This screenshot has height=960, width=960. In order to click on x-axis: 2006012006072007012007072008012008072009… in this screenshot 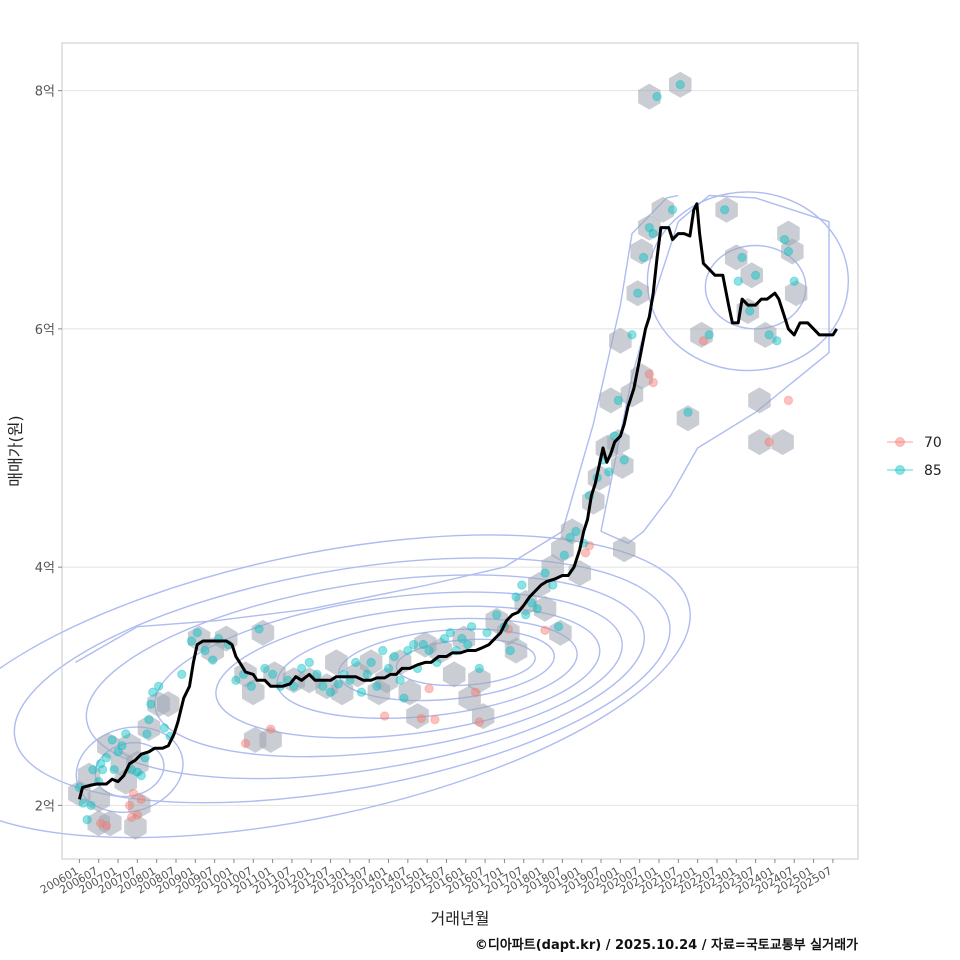, I will do `click(436, 878)`.